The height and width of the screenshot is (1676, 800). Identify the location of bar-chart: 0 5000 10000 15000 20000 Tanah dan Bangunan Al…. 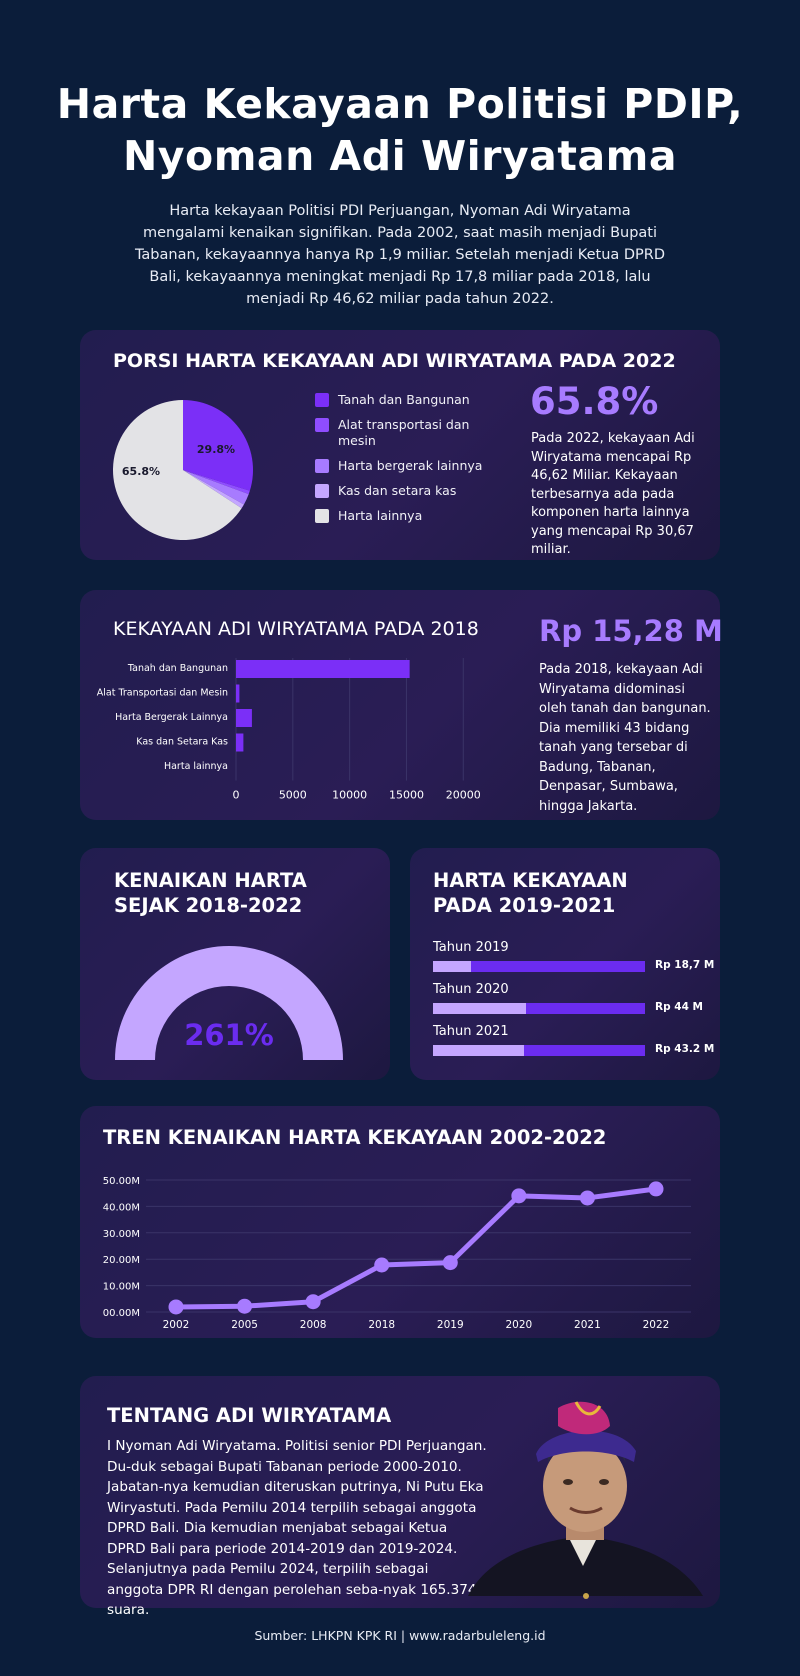
(289, 730).